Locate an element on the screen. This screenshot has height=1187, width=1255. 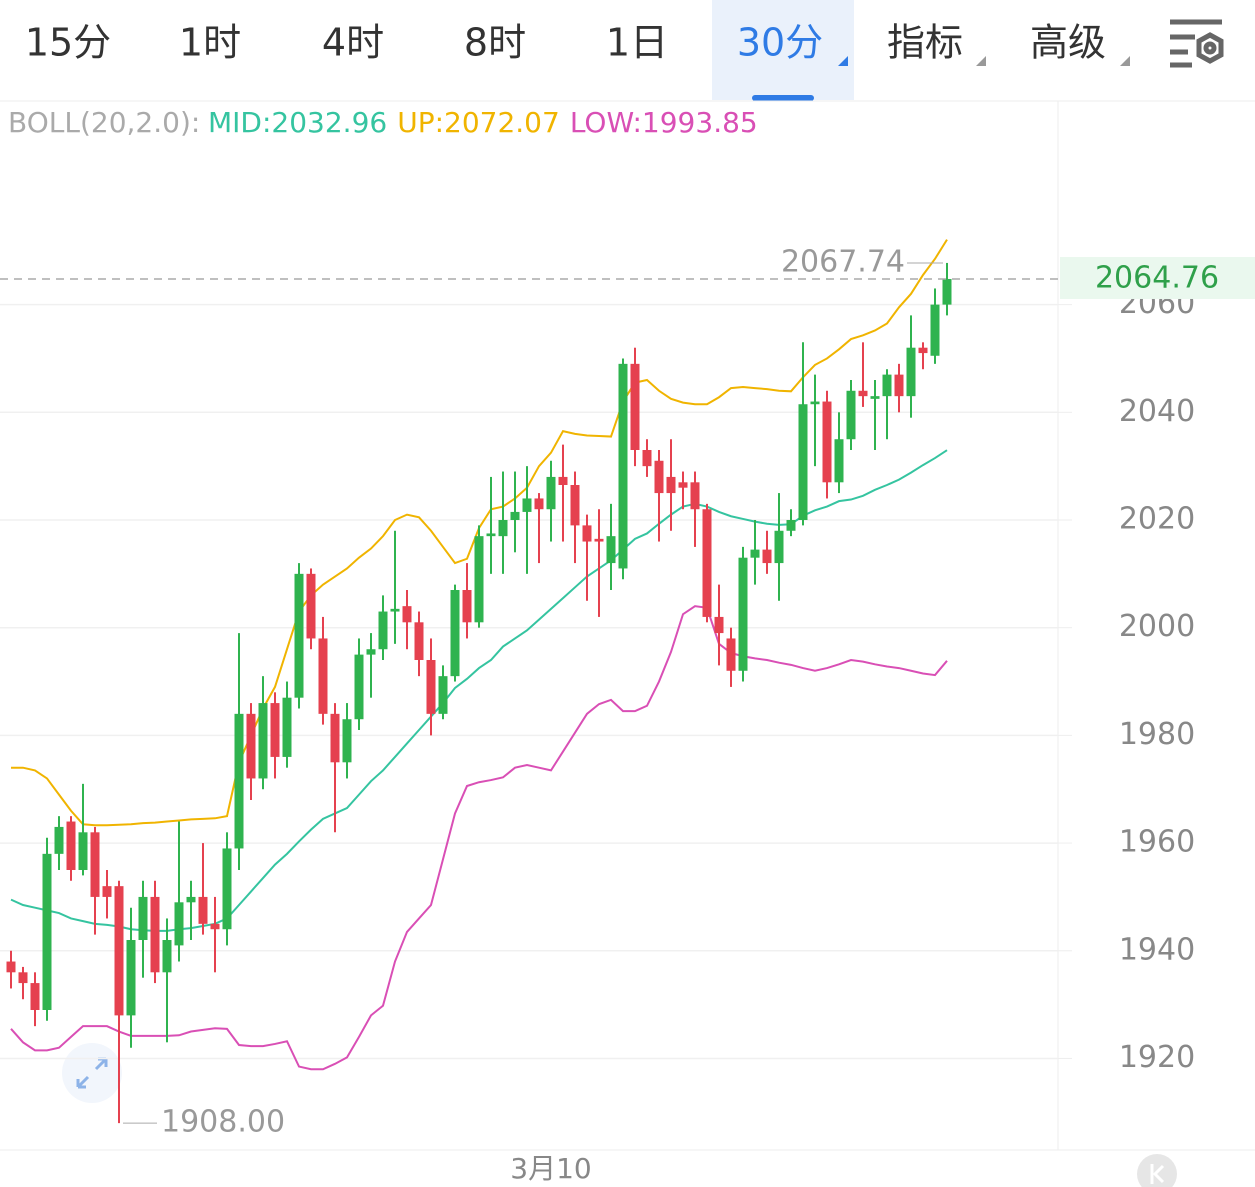
settings-icon is located at coordinates (1197, 43).